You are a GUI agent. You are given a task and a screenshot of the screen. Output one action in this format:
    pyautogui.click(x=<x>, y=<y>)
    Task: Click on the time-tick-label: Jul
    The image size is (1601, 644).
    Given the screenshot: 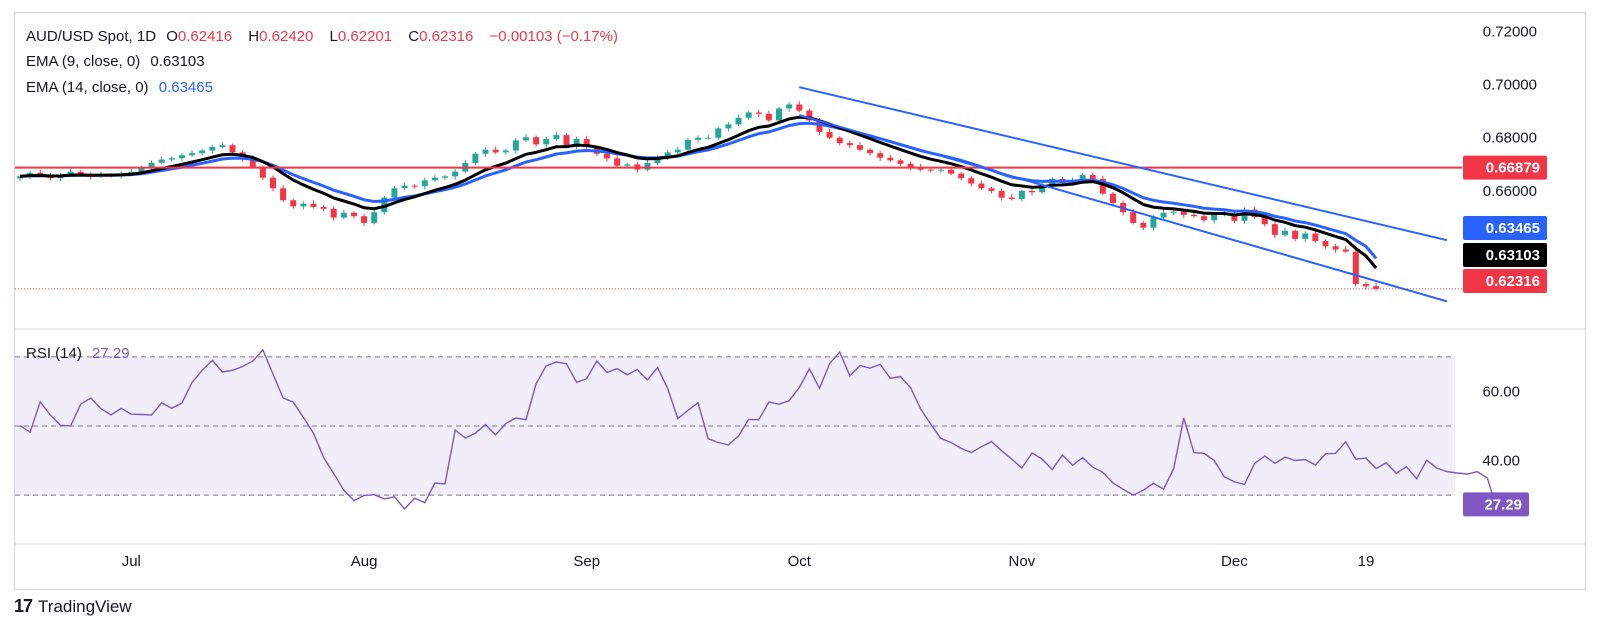 What is the action you would take?
    pyautogui.click(x=131, y=561)
    